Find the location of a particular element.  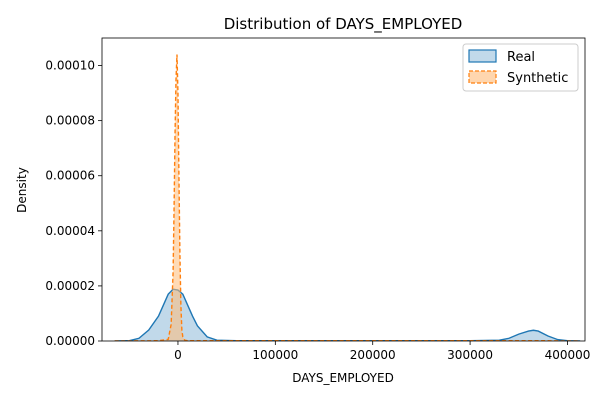

x-tick-label: 0 is located at coordinates (178, 355).